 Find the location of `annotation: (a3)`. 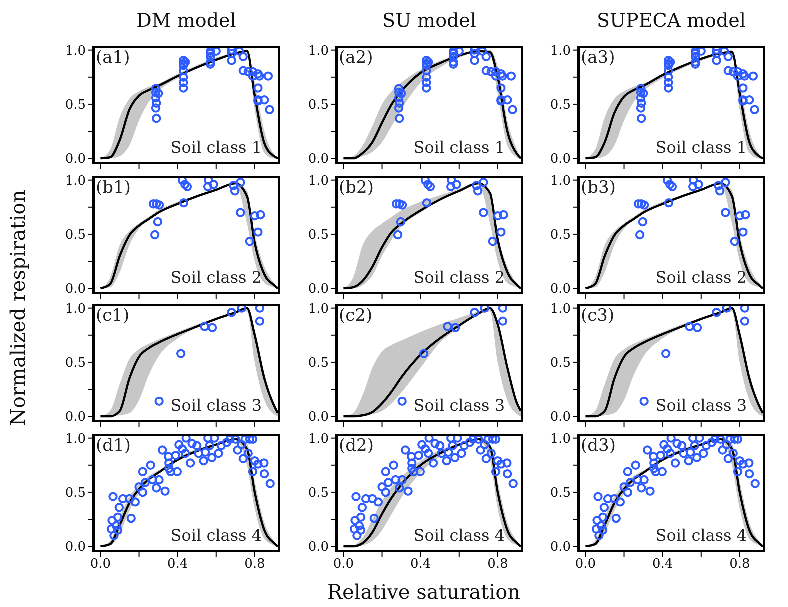

annotation: (a3) is located at coordinates (598, 58).